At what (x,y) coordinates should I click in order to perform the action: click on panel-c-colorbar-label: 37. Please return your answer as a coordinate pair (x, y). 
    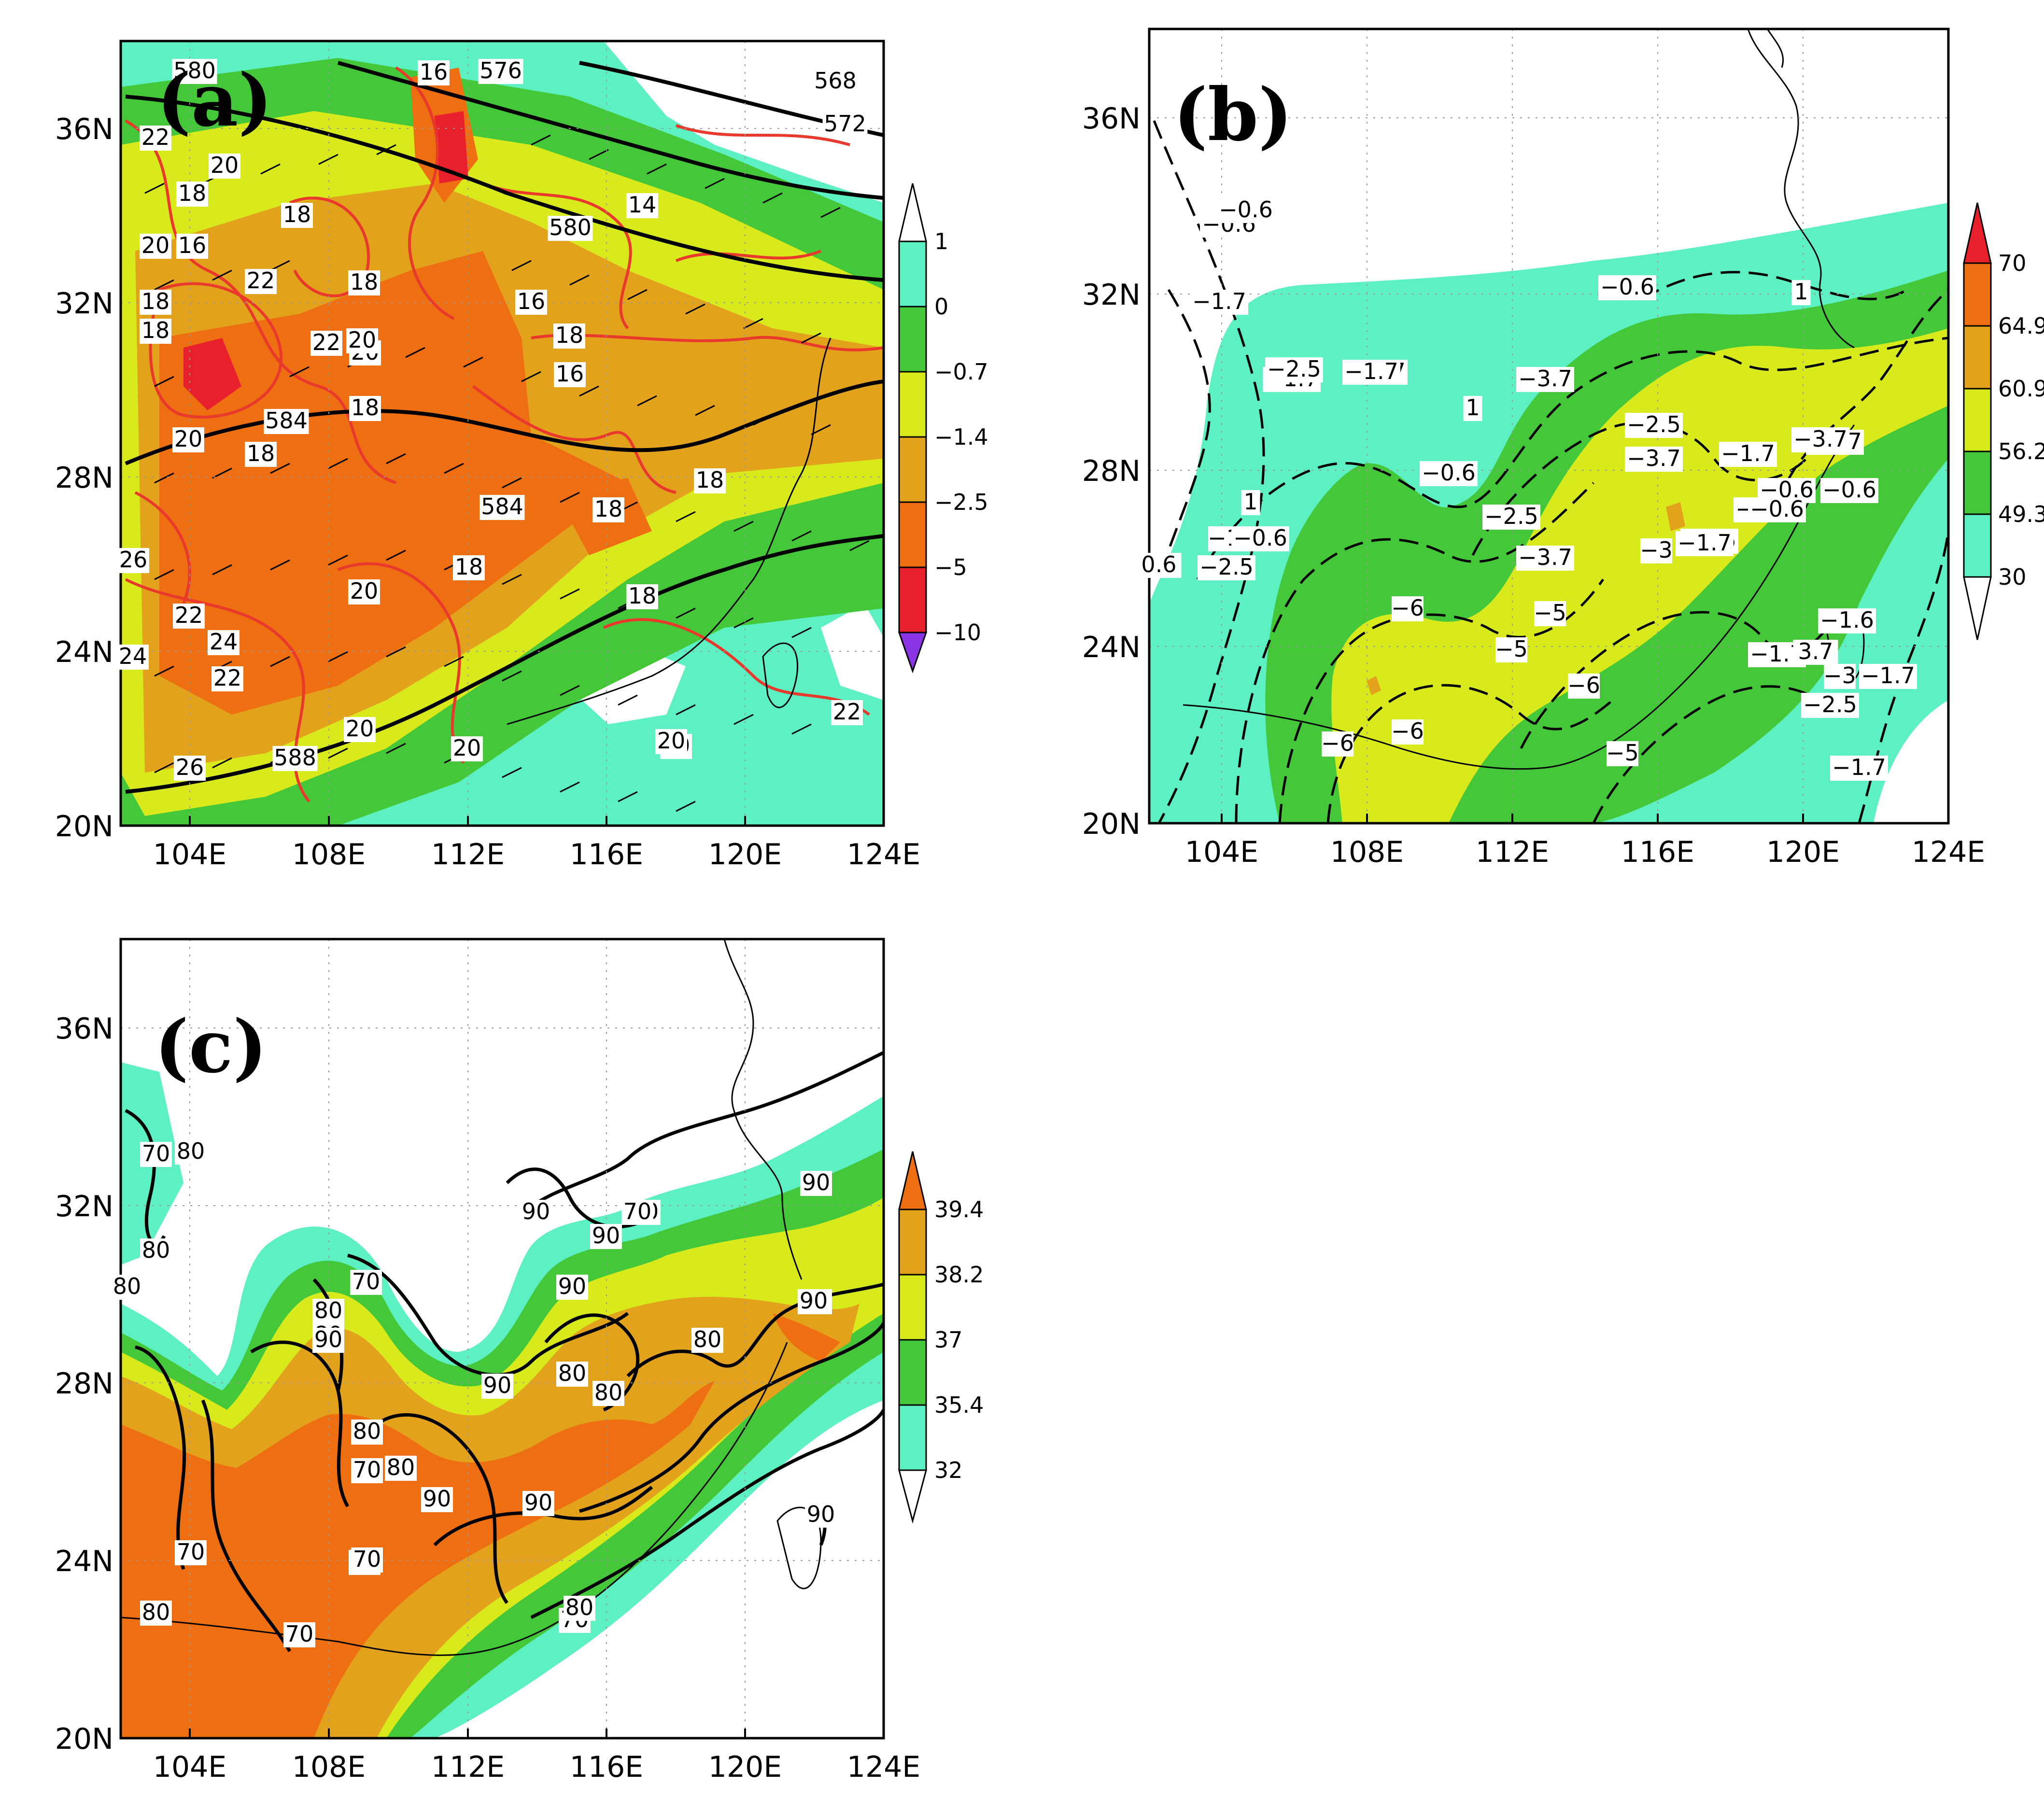
    Looking at the image, I should click on (949, 1340).